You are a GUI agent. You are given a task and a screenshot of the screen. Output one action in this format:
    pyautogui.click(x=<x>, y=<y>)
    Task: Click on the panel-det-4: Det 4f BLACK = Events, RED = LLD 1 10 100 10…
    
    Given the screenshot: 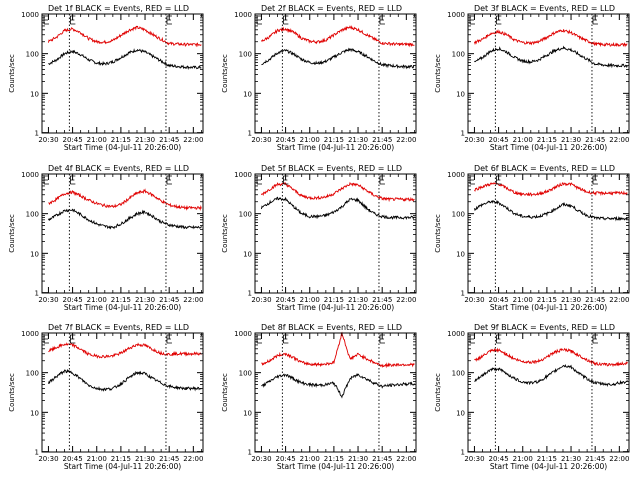 What is the action you would take?
    pyautogui.click(x=106, y=238)
    